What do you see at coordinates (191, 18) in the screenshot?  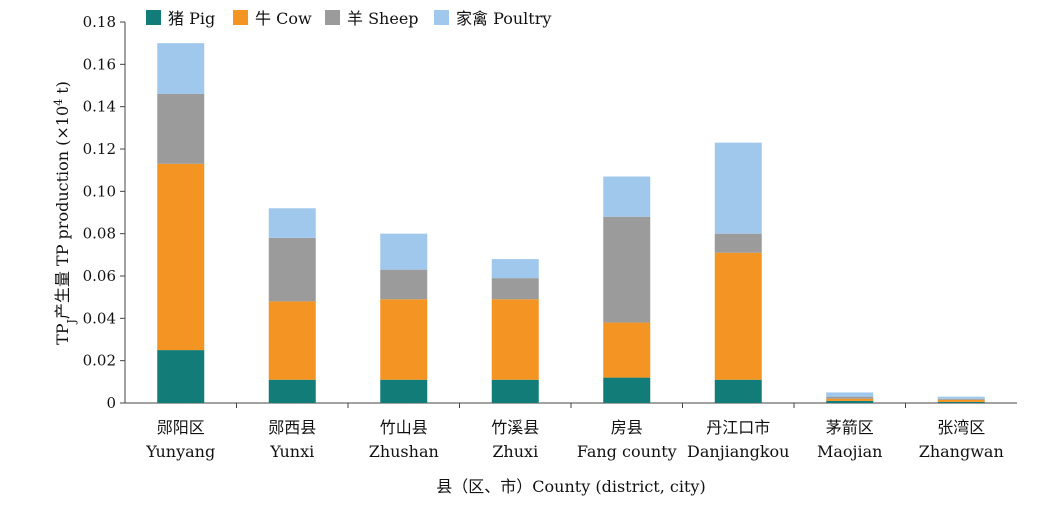 I see `legend-label: 猪 Pig` at bounding box center [191, 18].